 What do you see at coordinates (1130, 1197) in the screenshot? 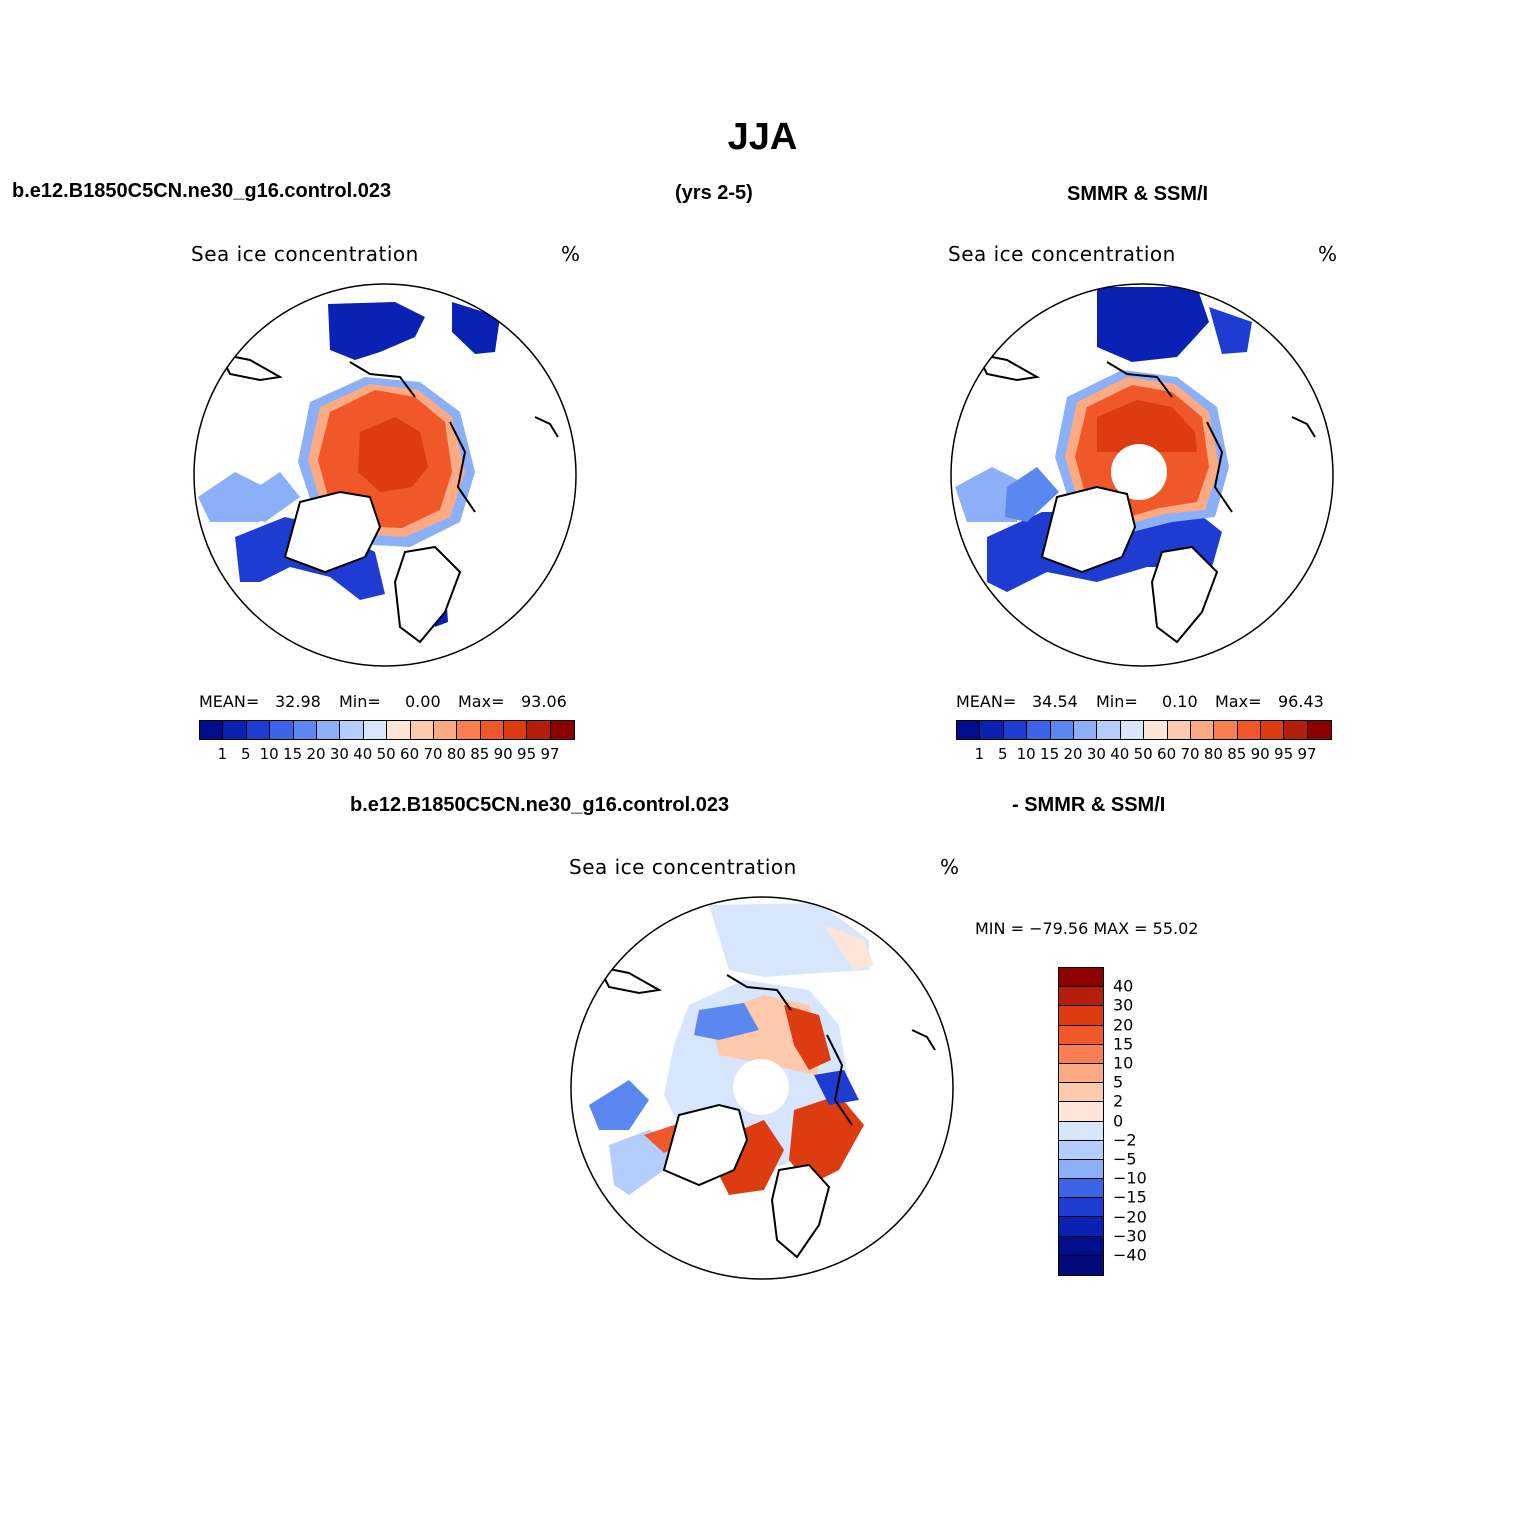
I see `colorbar-tick-label: −15` at bounding box center [1130, 1197].